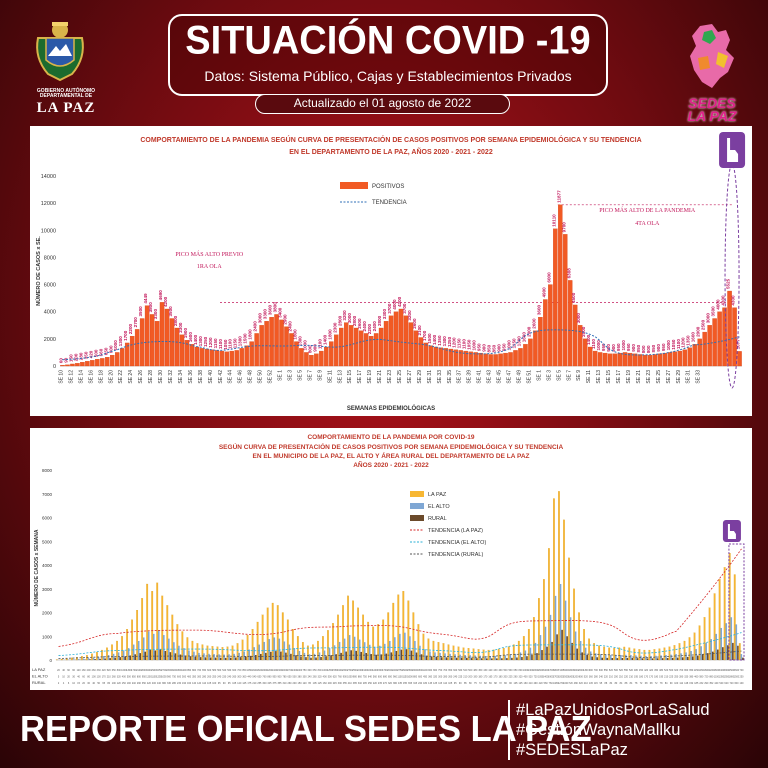  What do you see at coordinates (259, 677) in the screenshot?
I see `chart2-table-cell: 650` at bounding box center [259, 677].